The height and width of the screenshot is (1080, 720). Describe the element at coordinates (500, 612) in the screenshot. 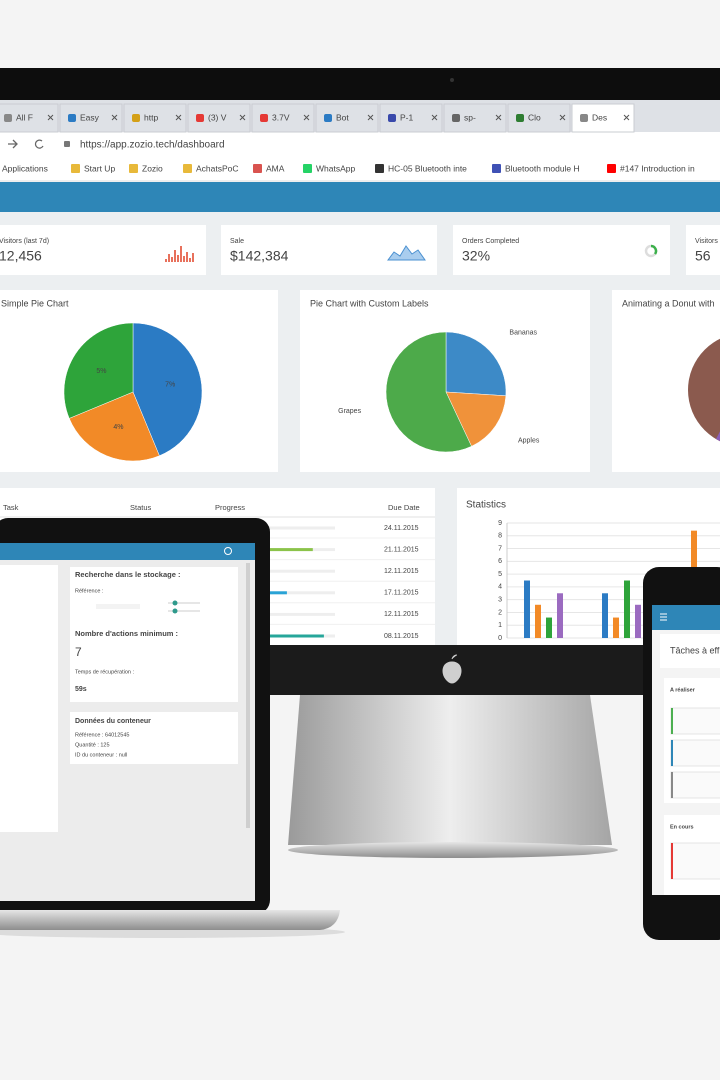

I see `y-tick-label: 2` at that location.